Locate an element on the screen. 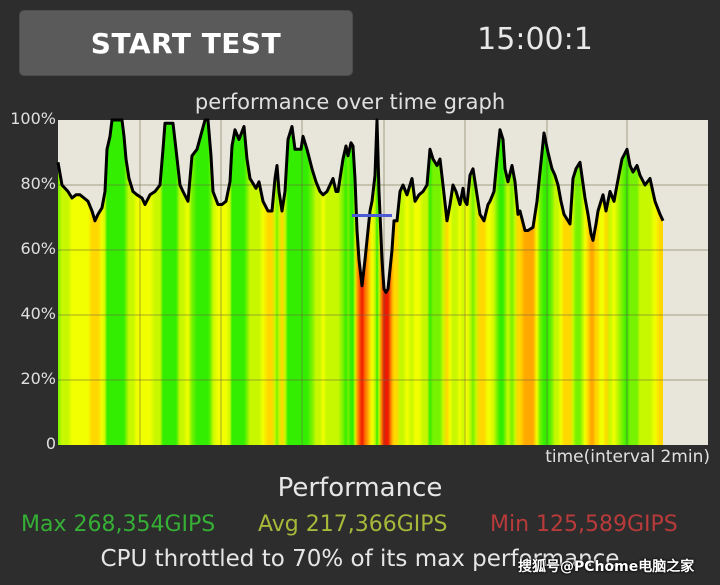 The height and width of the screenshot is (585, 720). y-tick-60: 60% is located at coordinates (38, 248).